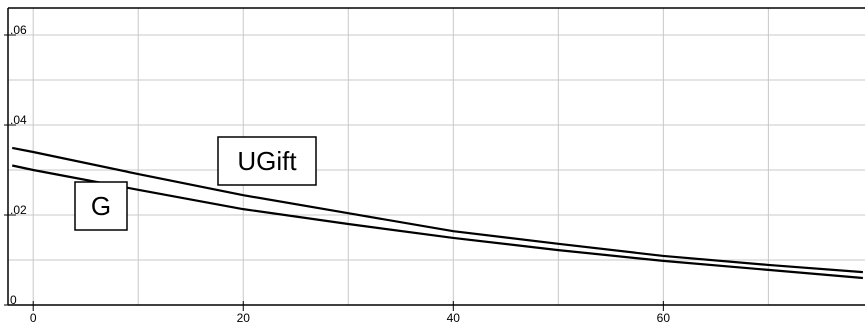 The width and height of the screenshot is (865, 326). What do you see at coordinates (18, 30) in the screenshot?
I see `y-tick-label: .06` at bounding box center [18, 30].